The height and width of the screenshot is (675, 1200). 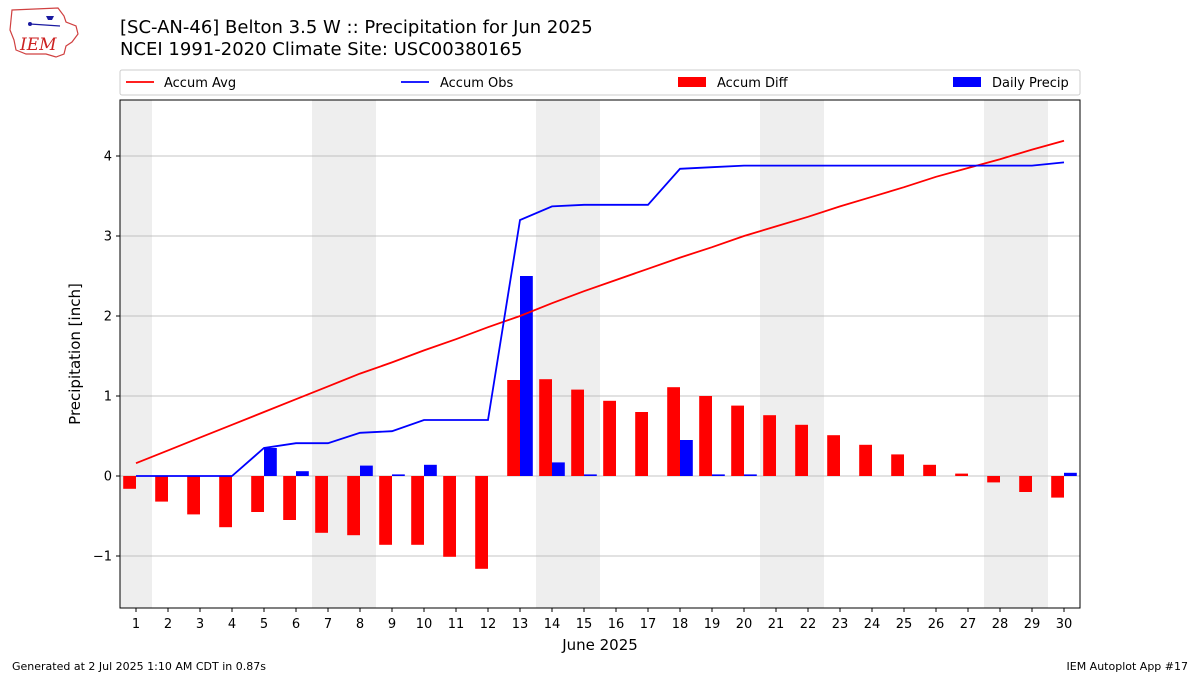 What do you see at coordinates (808, 624) in the screenshot?
I see `xtick-label-22: 22` at bounding box center [808, 624].